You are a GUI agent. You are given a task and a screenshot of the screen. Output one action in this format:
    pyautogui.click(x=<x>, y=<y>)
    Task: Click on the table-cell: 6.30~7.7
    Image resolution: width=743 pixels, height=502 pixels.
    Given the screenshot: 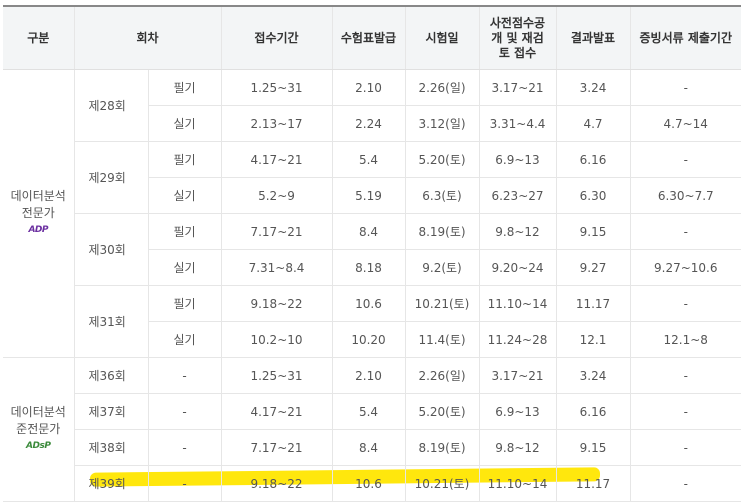 What is the action you would take?
    pyautogui.click(x=685, y=195)
    